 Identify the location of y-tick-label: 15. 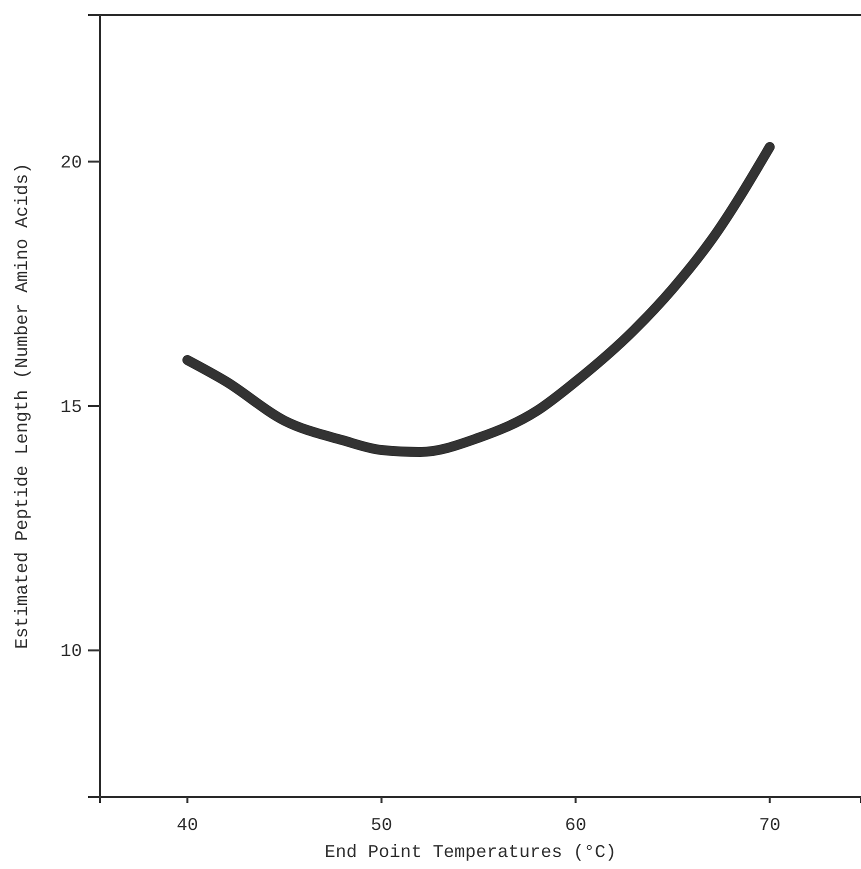
(71, 408).